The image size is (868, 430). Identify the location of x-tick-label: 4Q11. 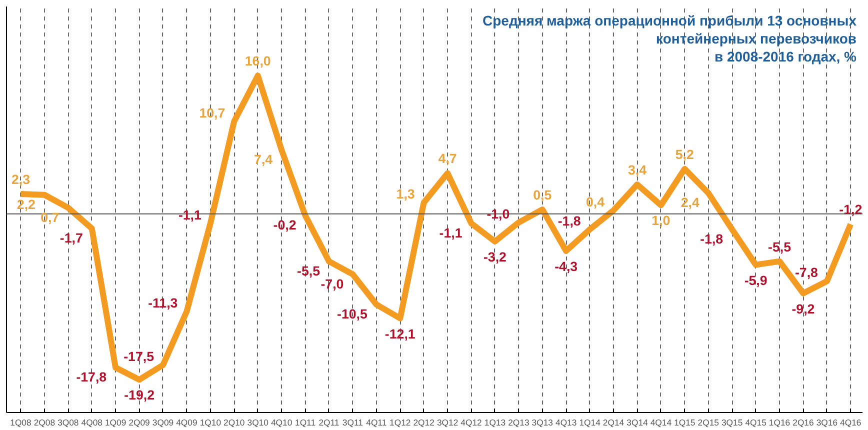
(376, 423).